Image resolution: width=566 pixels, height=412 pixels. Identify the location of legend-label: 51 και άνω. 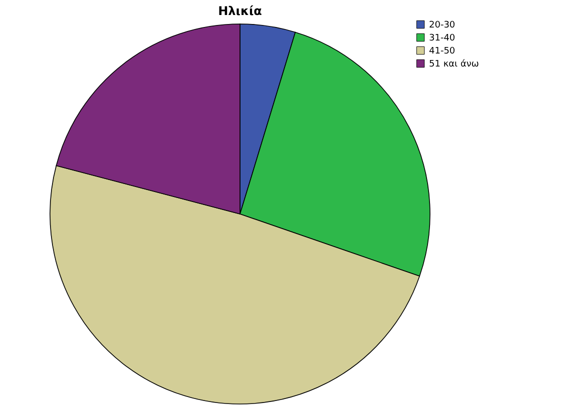
(454, 64).